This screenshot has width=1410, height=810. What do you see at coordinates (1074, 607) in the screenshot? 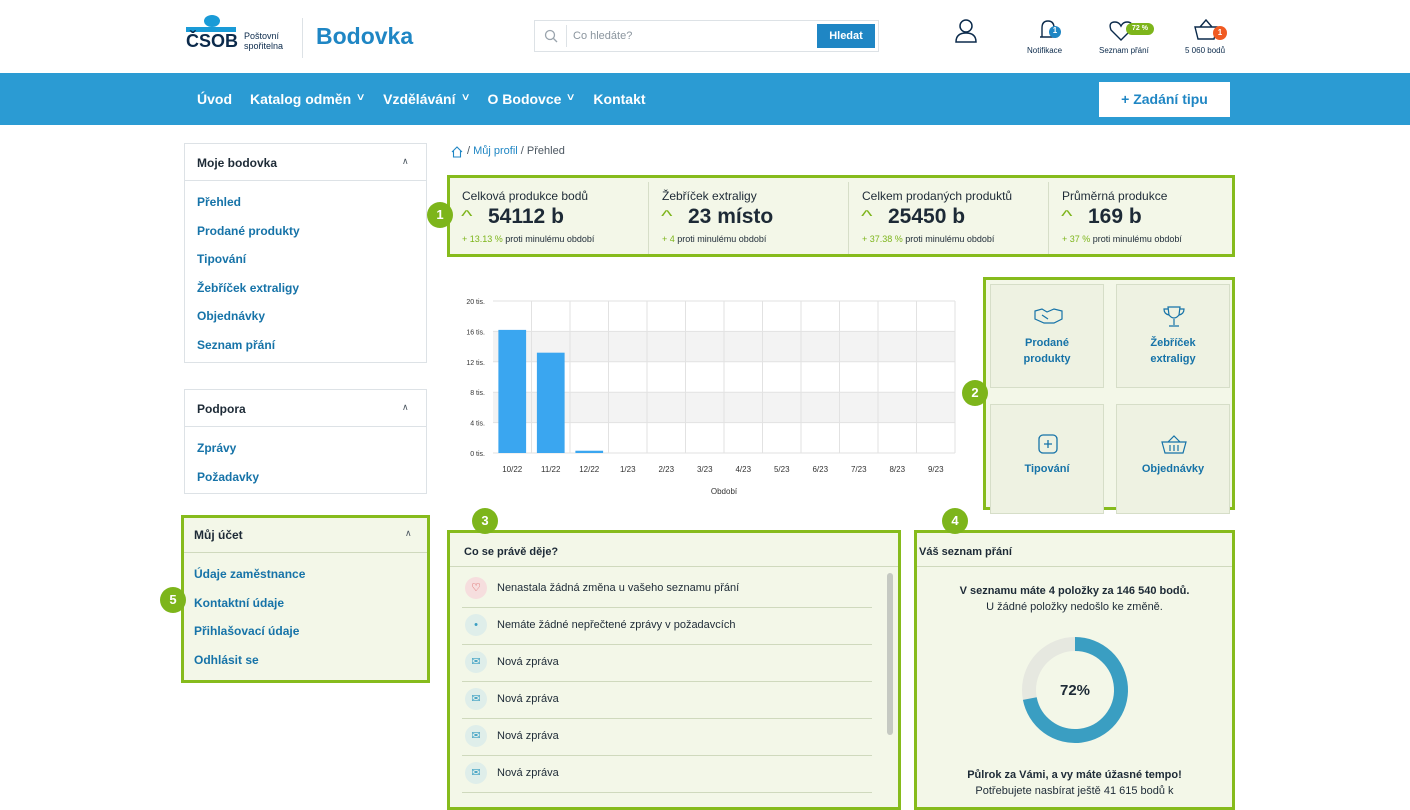
I see `wishlist-note: U žádné položky nedošlo ke změně.` at bounding box center [1074, 607].